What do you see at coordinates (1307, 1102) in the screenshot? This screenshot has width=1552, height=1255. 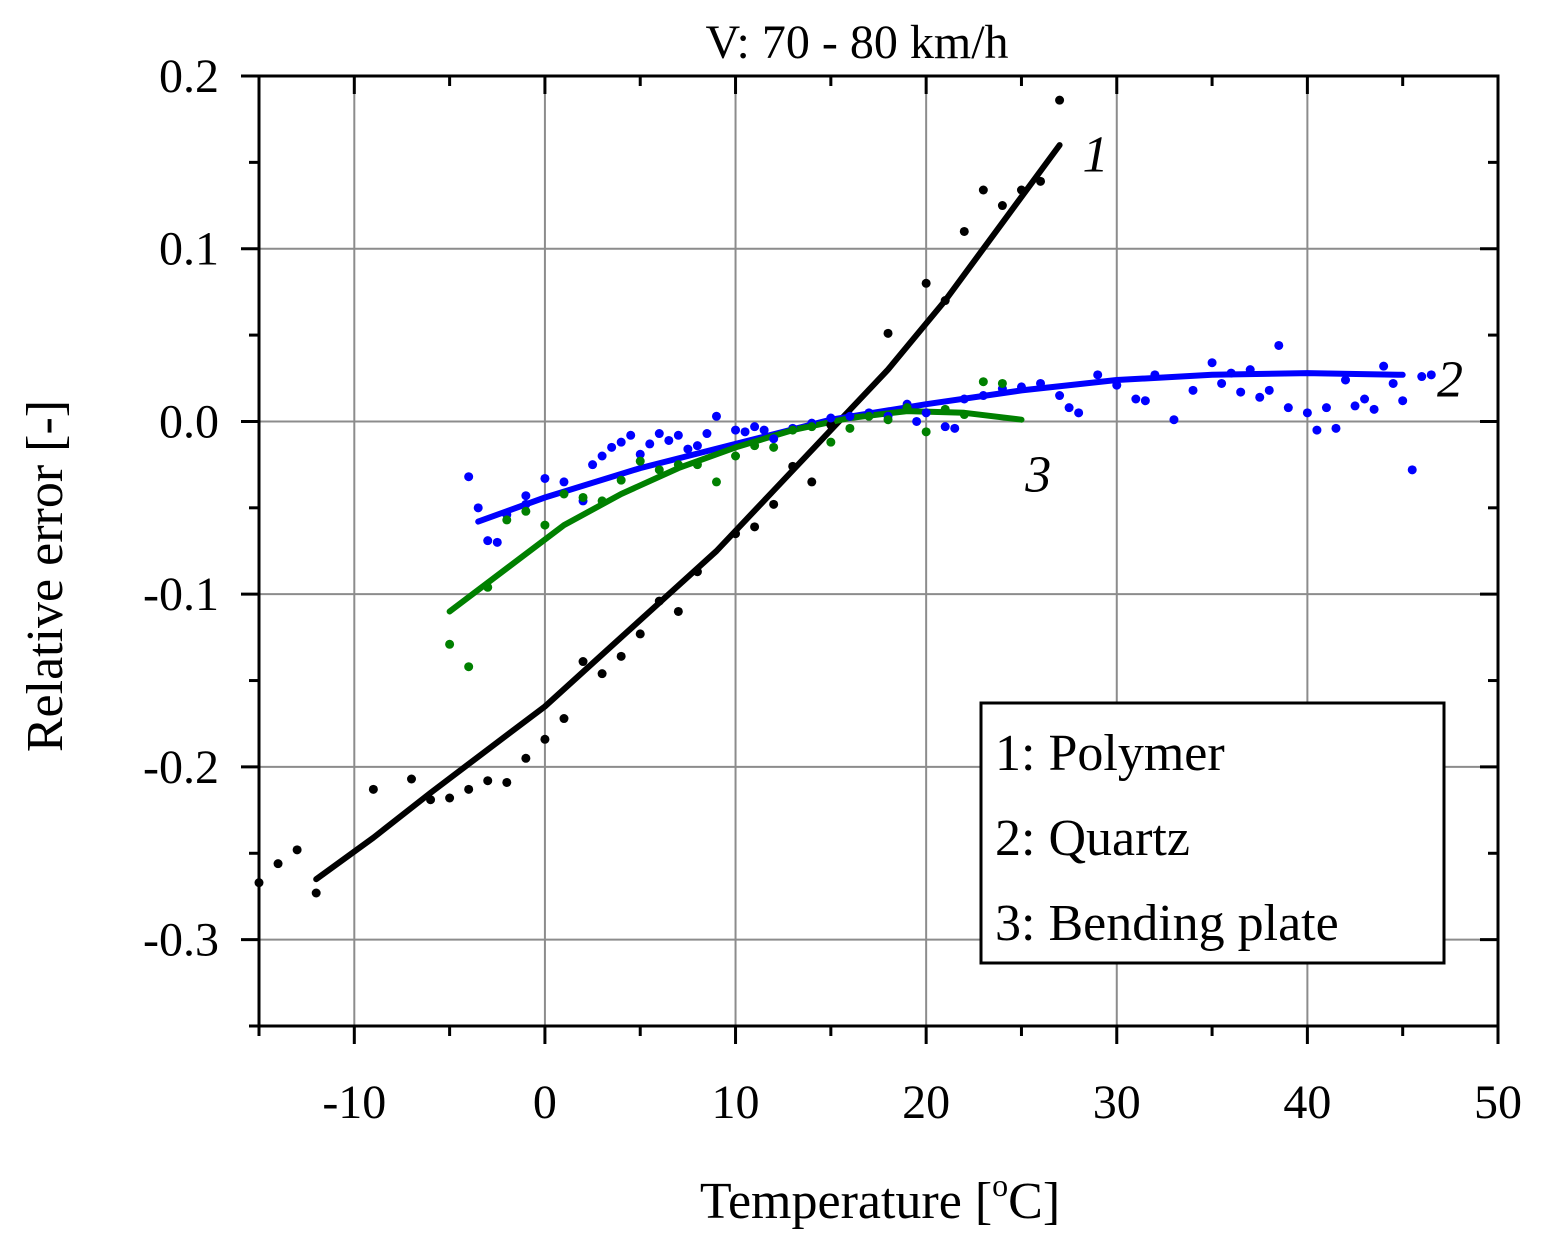 I see `x-tick-label: 40` at bounding box center [1307, 1102].